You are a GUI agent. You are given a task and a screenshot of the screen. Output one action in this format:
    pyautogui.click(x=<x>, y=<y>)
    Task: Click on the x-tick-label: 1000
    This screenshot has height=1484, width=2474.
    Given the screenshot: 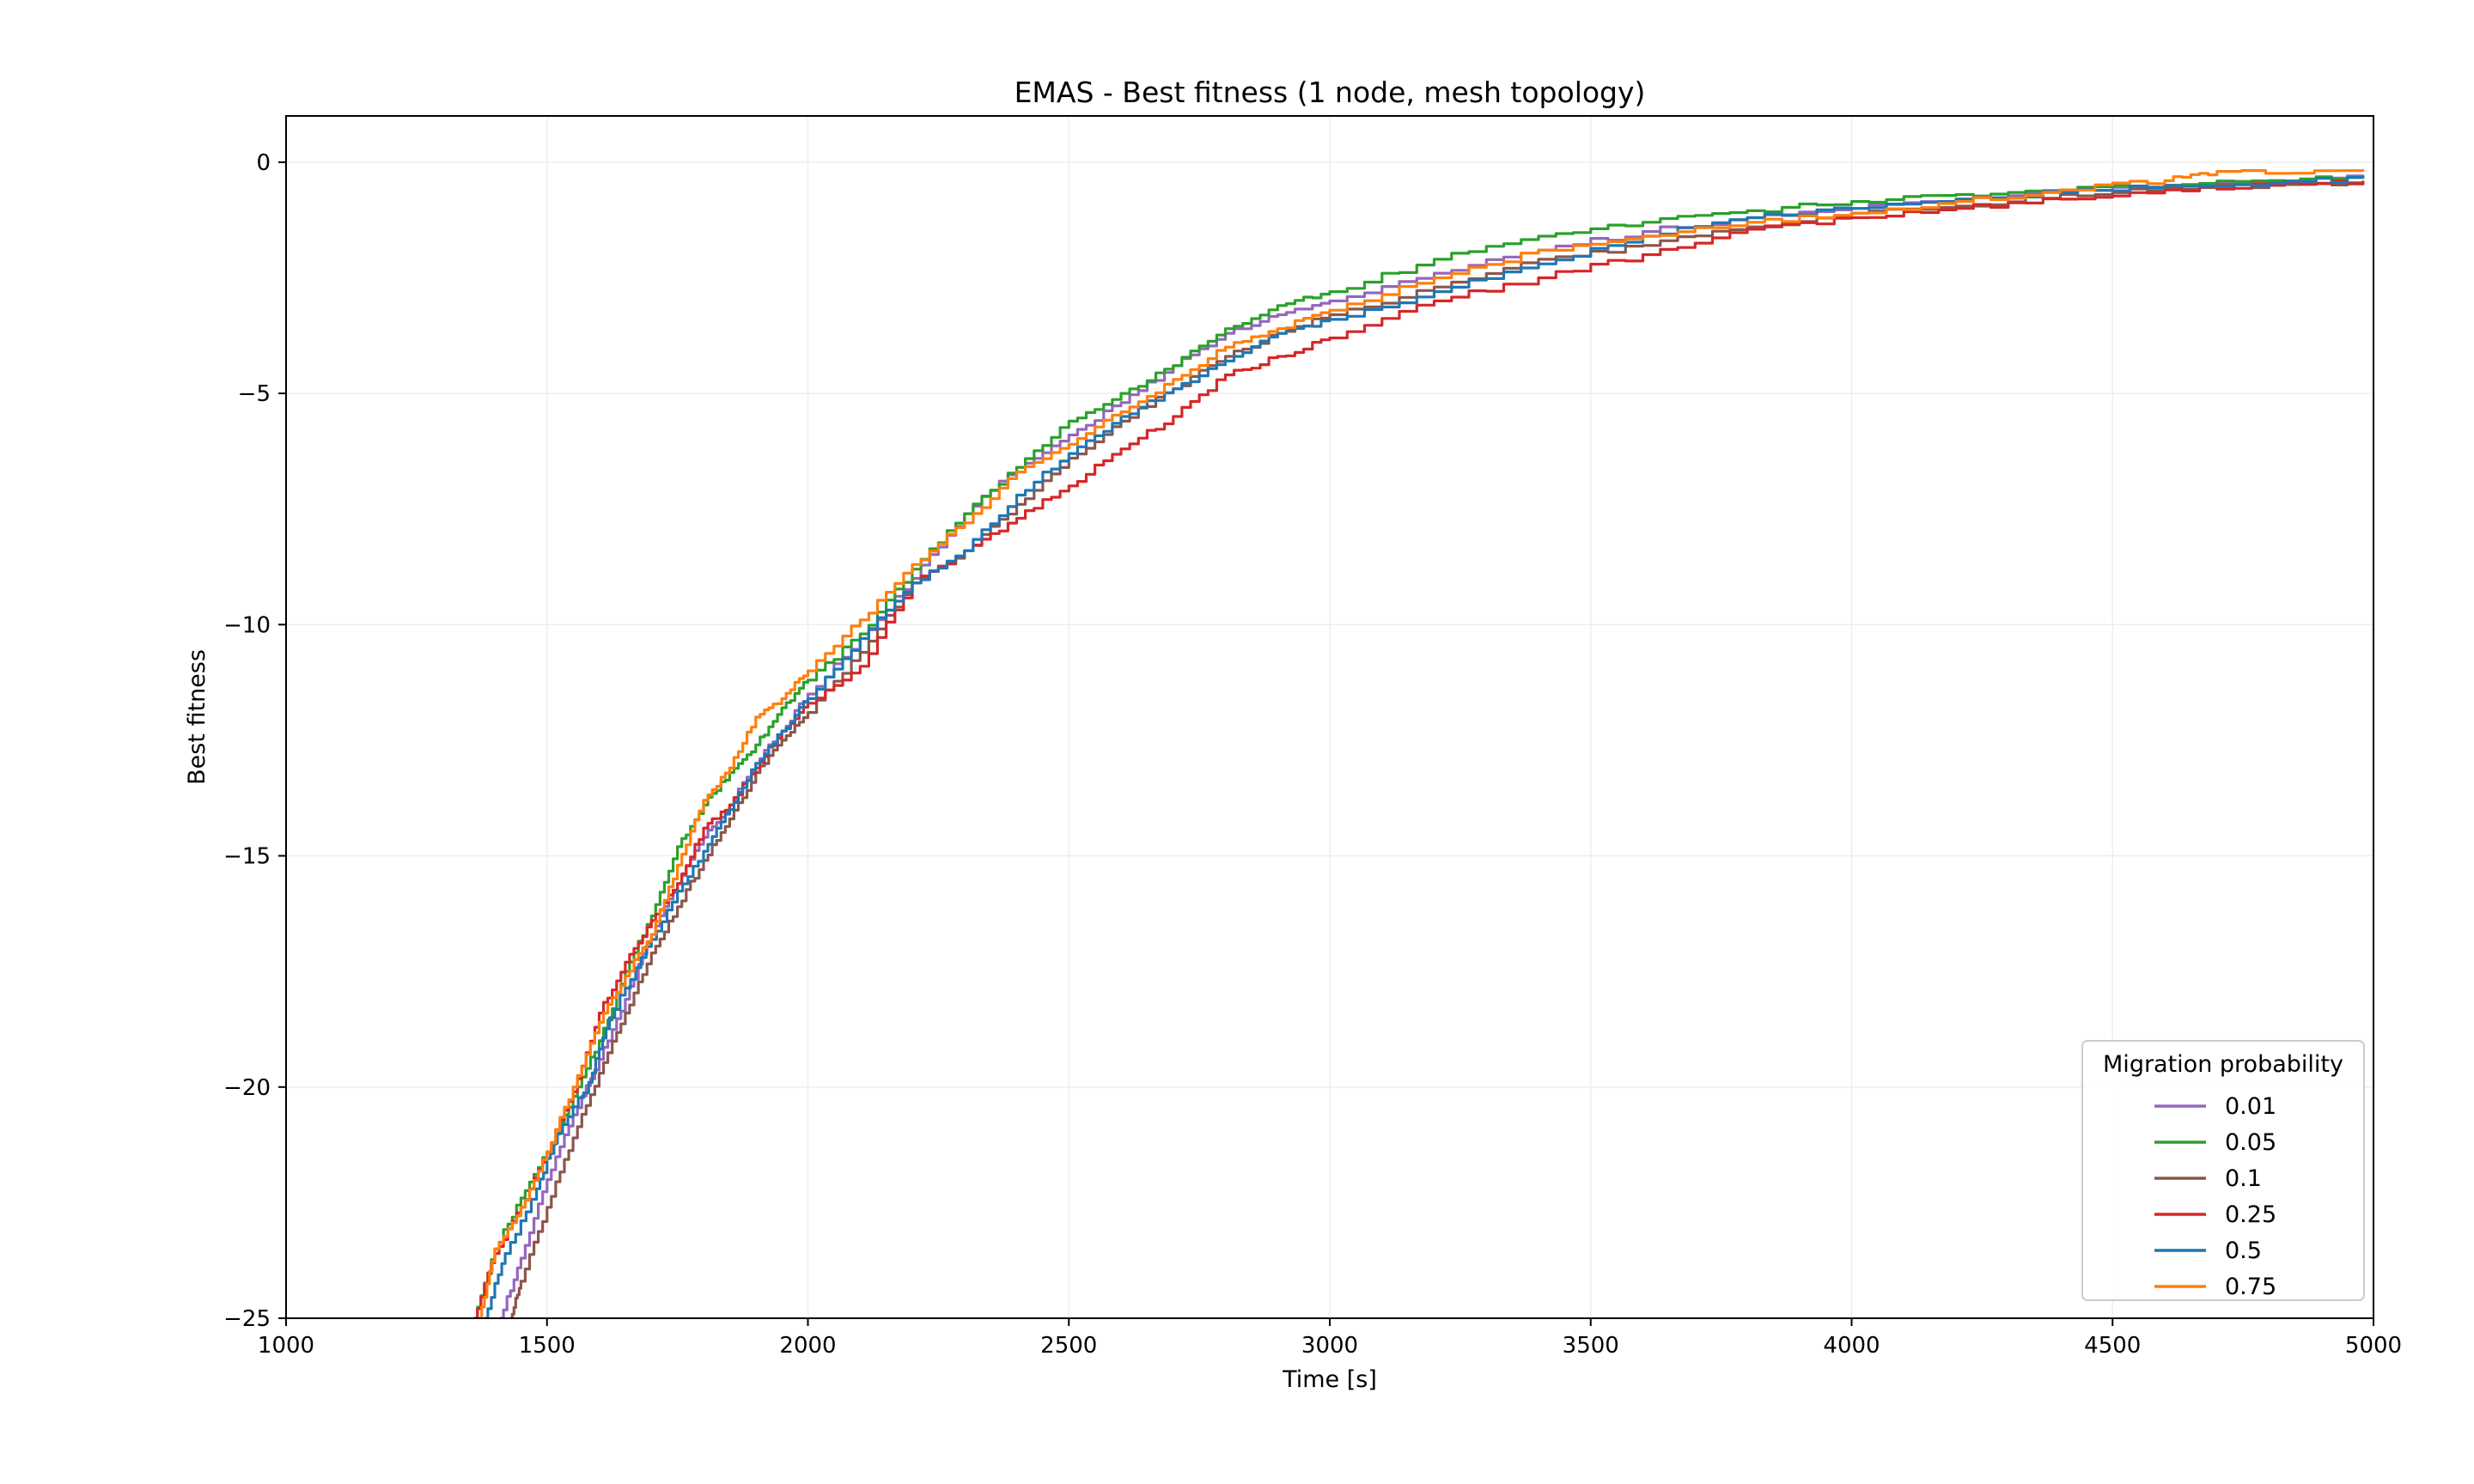 What is the action you would take?
    pyautogui.click(x=286, y=1346)
    